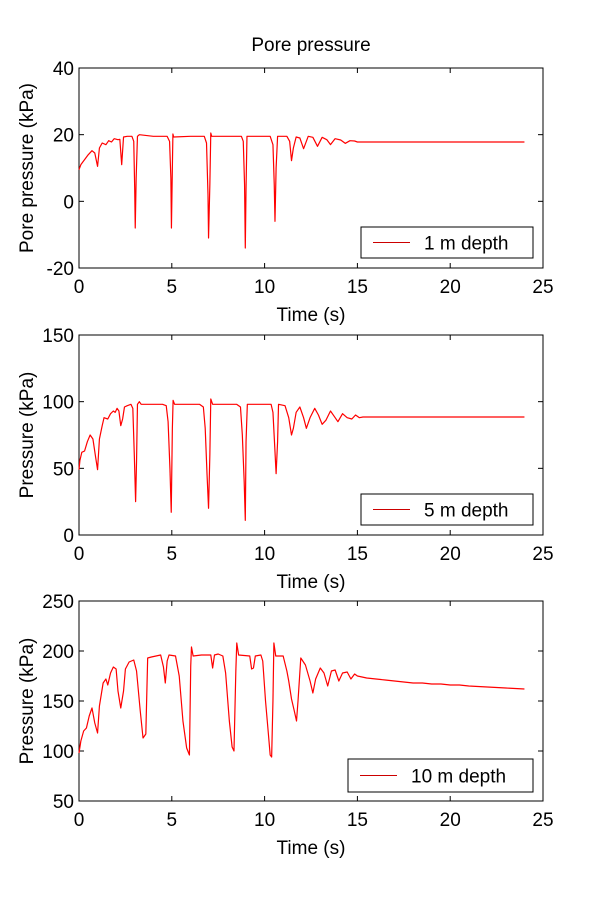 This screenshot has height=900, width=600. What do you see at coordinates (466, 511) in the screenshot?
I see `legend-label: 5 m depth` at bounding box center [466, 511].